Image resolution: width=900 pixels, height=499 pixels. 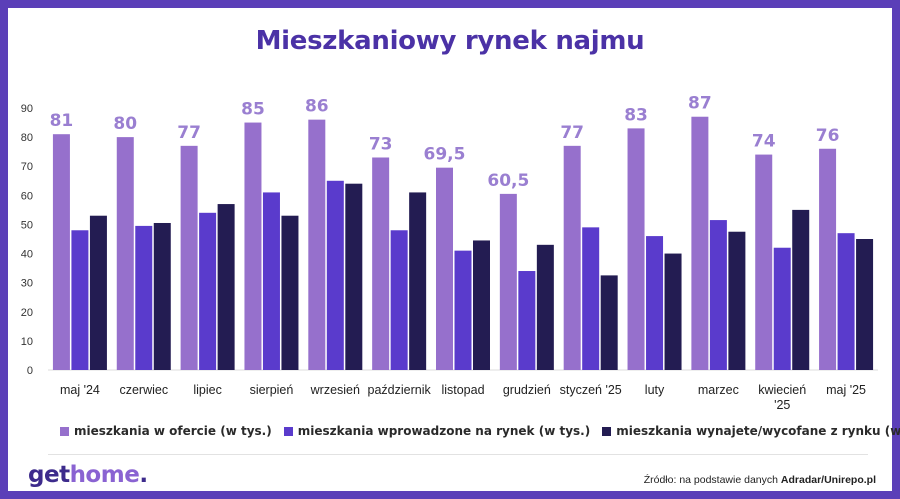 I want to click on logo-text-home: home, so click(x=104, y=475).